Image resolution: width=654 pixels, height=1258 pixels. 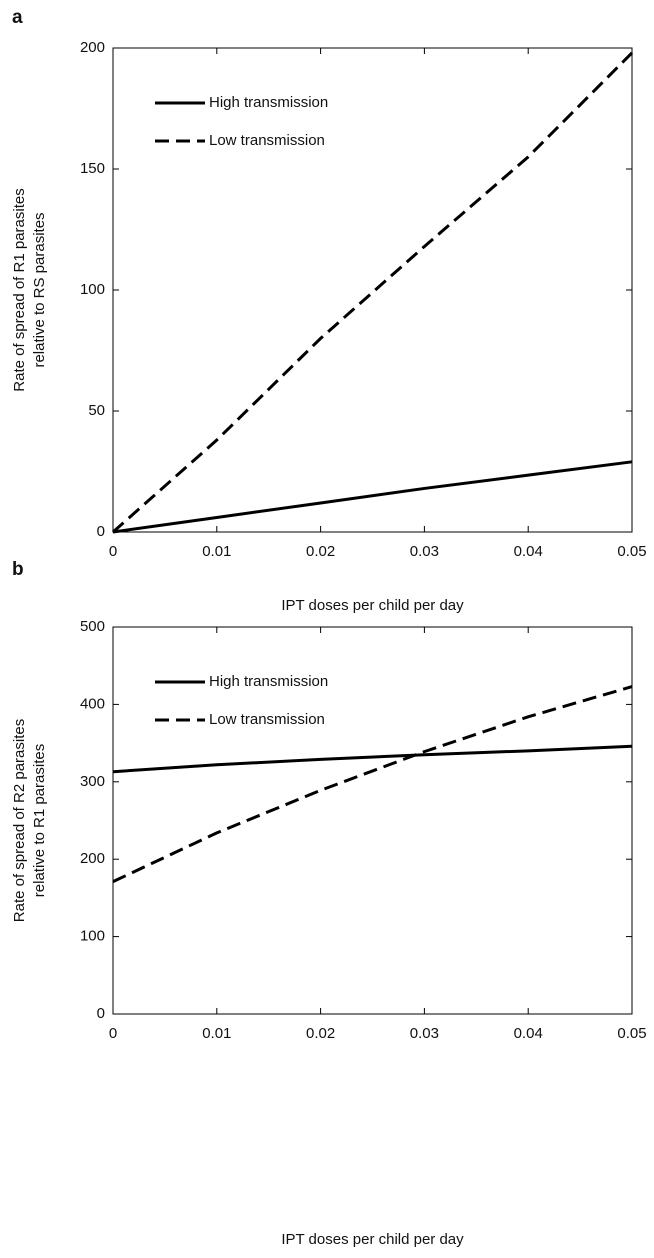 What do you see at coordinates (39, 820) in the screenshot?
I see `y-axis-label: relative to R1 parasites` at bounding box center [39, 820].